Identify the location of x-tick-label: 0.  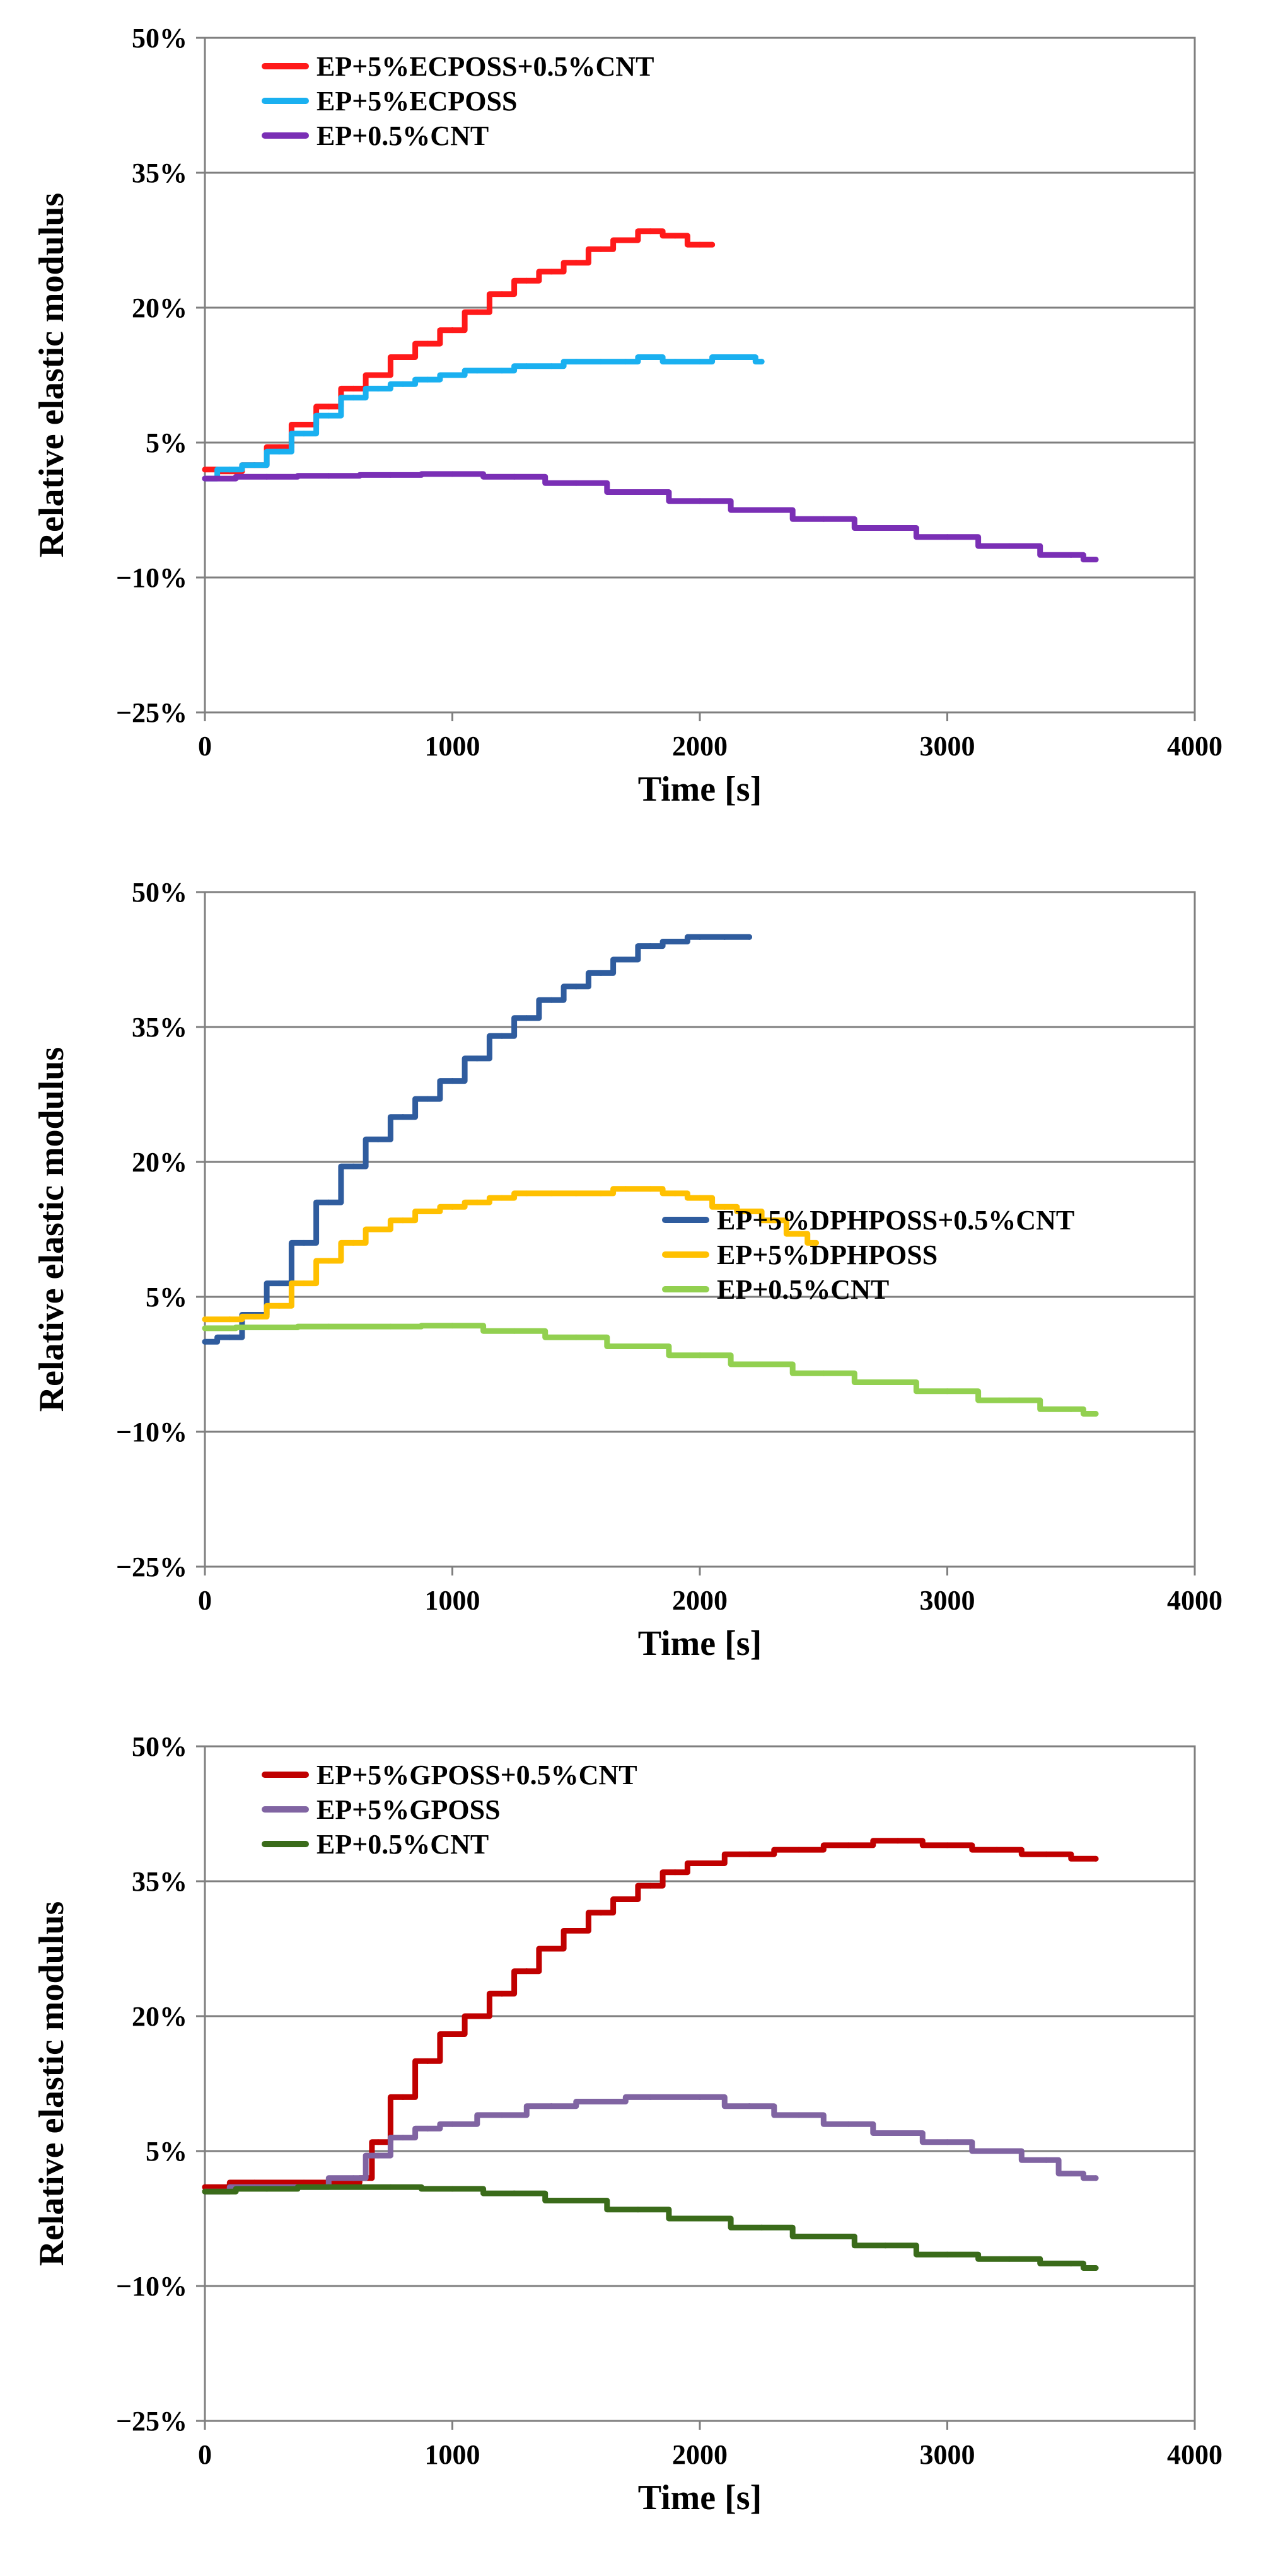
(205, 1600).